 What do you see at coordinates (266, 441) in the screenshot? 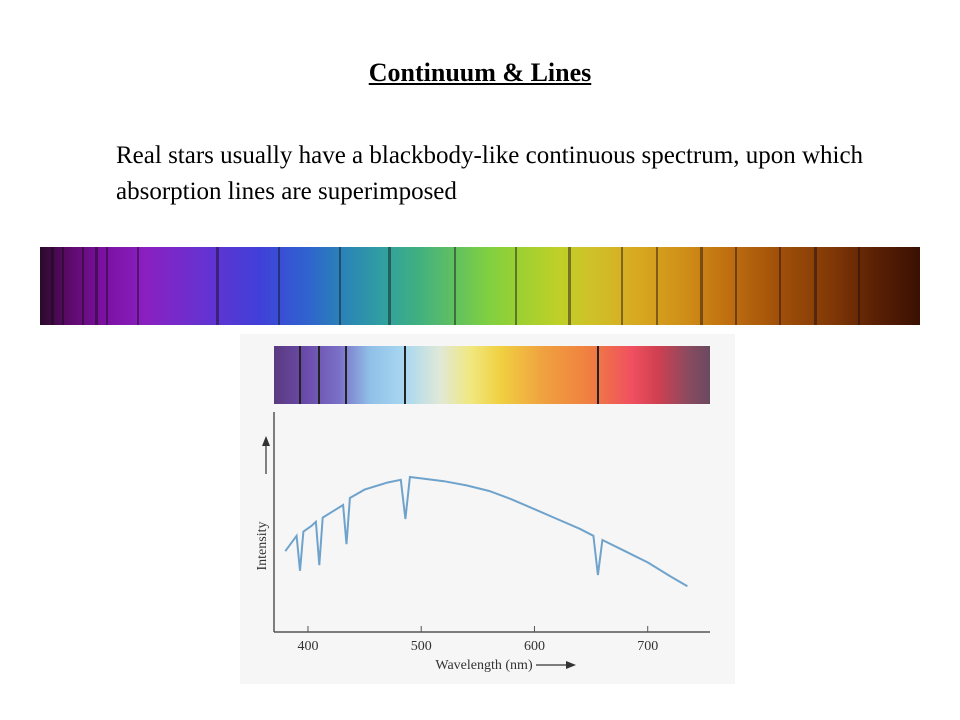
I see `y-axis-arrowhead-icon` at bounding box center [266, 441].